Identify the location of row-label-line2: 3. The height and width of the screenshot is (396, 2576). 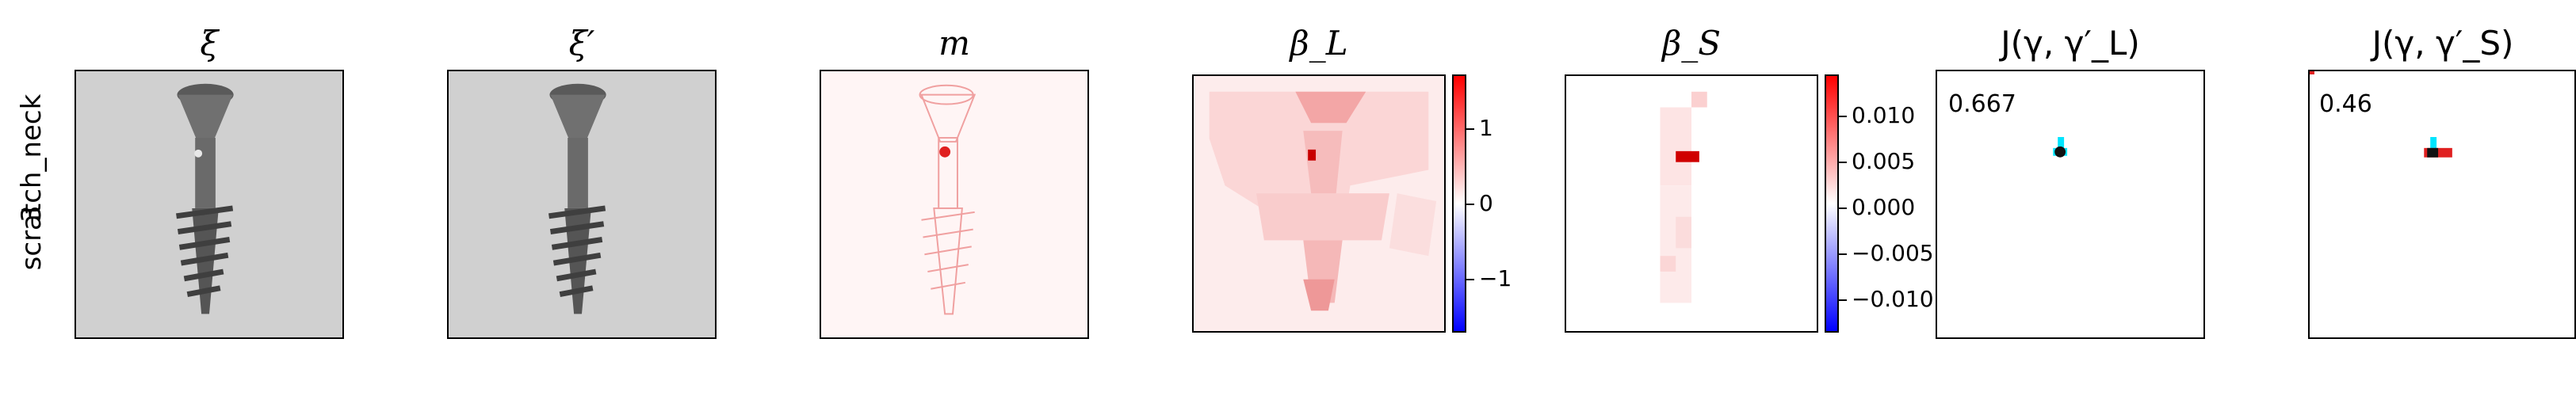
(32, 214).